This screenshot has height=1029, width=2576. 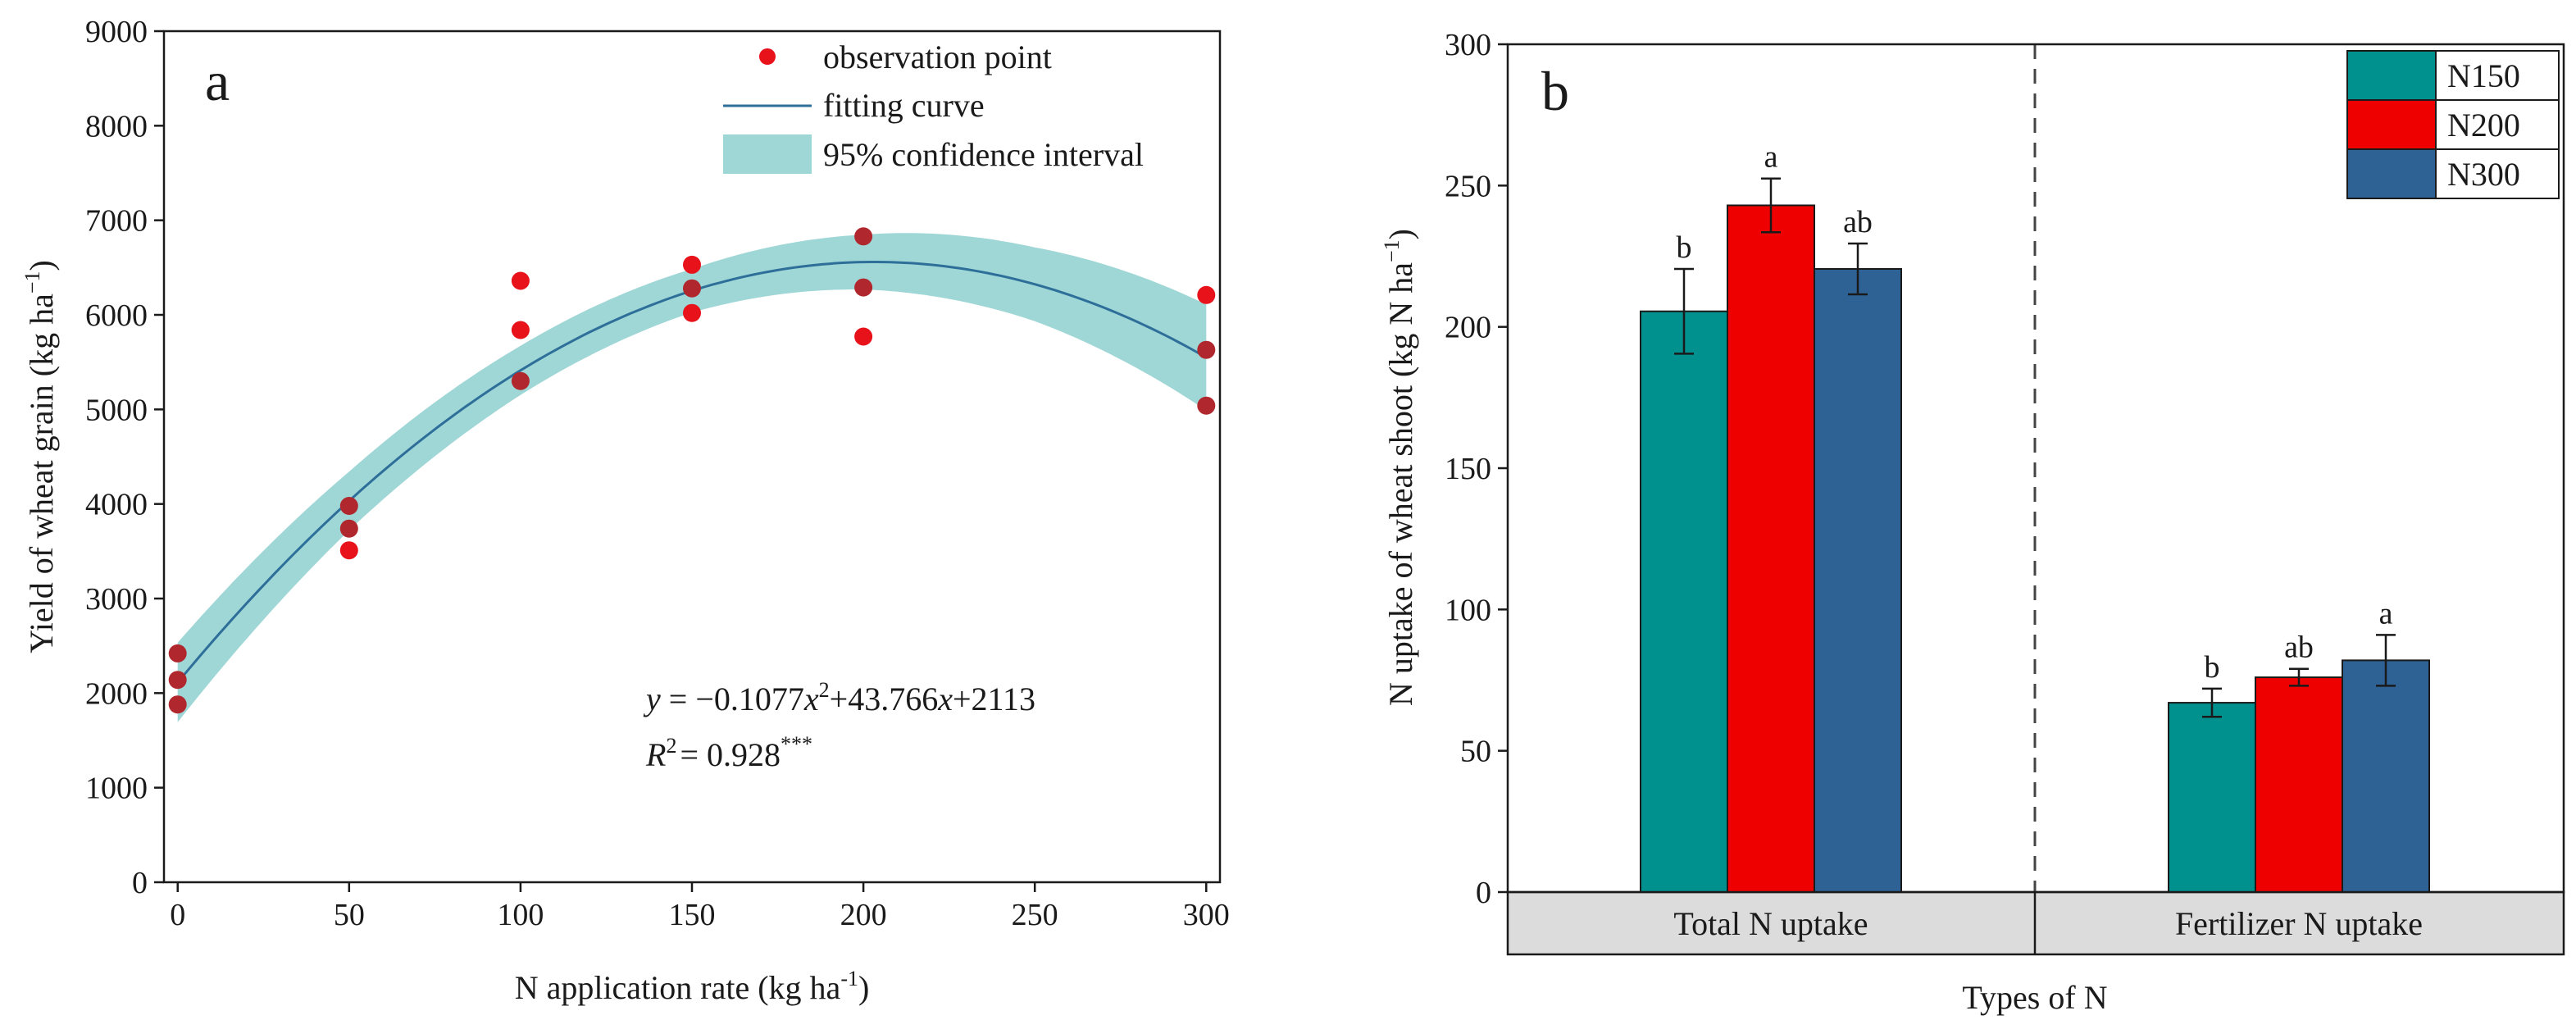 I want to click on category-label-total: Total N uptake, so click(x=1770, y=924).